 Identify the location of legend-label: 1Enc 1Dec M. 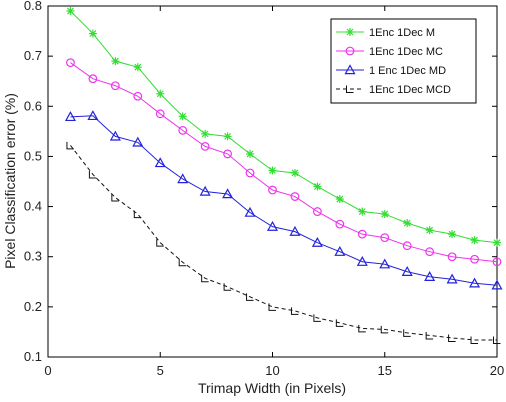
(402, 33).